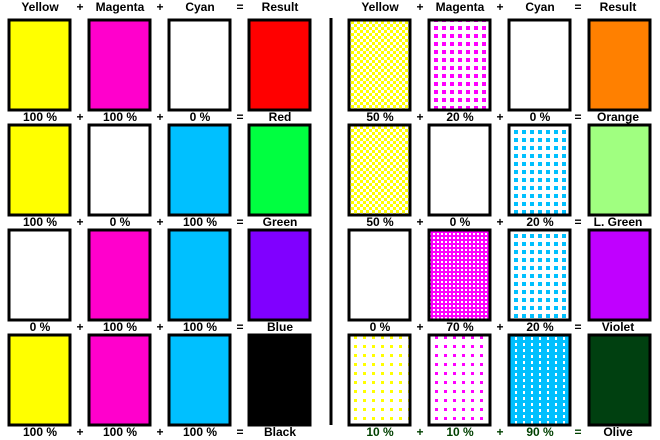  Describe the element at coordinates (280, 327) in the screenshot. I see `result-label: Blue` at that location.